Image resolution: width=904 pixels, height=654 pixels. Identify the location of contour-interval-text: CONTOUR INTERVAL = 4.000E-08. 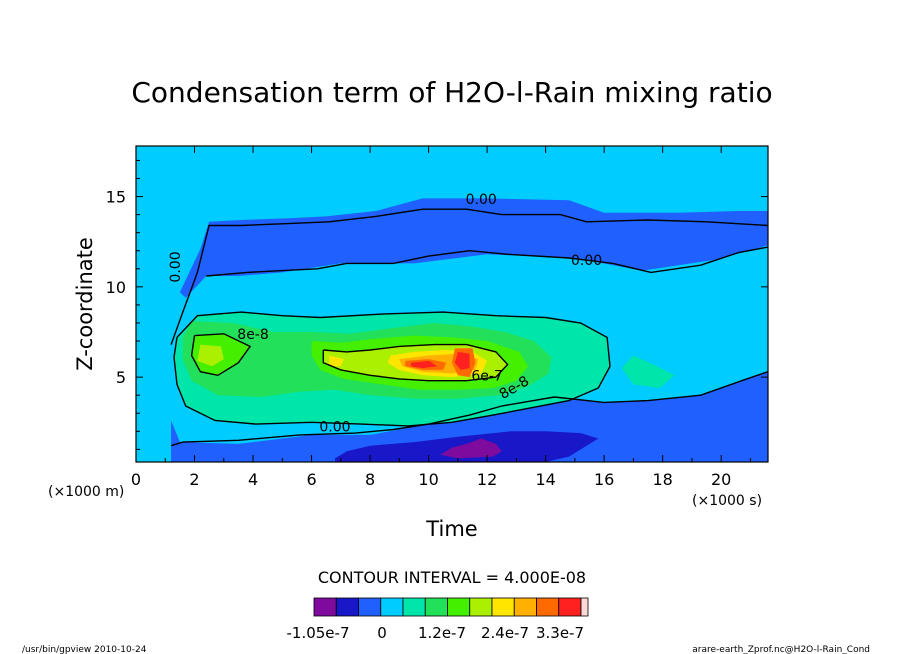
(452, 577).